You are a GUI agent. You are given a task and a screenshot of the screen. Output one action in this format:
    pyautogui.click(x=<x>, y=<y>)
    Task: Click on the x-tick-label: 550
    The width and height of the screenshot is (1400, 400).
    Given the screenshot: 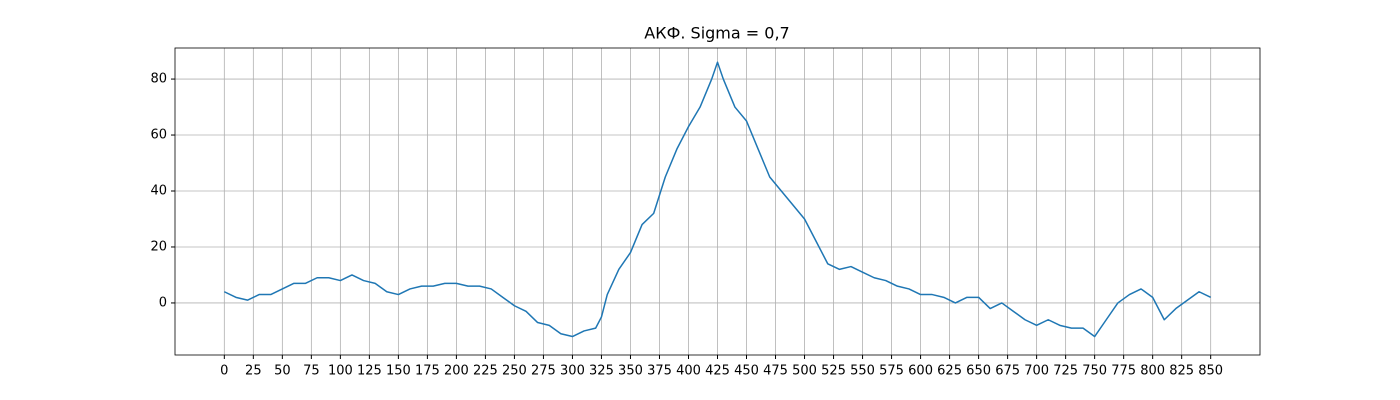 What is the action you would take?
    pyautogui.click(x=862, y=371)
    